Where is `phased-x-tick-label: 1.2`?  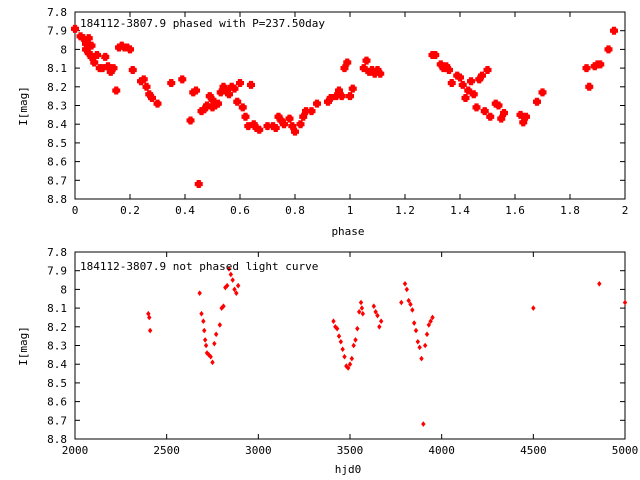 phased-x-tick-label: 1.2 is located at coordinates (405, 210).